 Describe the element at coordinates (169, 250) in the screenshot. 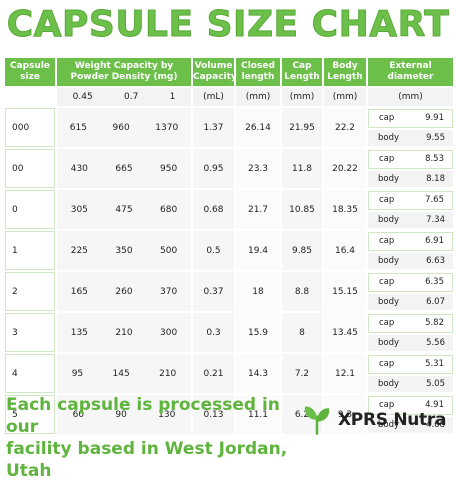

I see `weight-value: 500` at that location.